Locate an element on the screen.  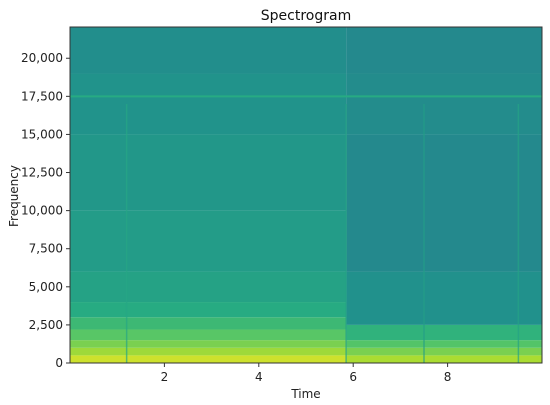
y-tick-label: 20,000 is located at coordinates (42, 58).